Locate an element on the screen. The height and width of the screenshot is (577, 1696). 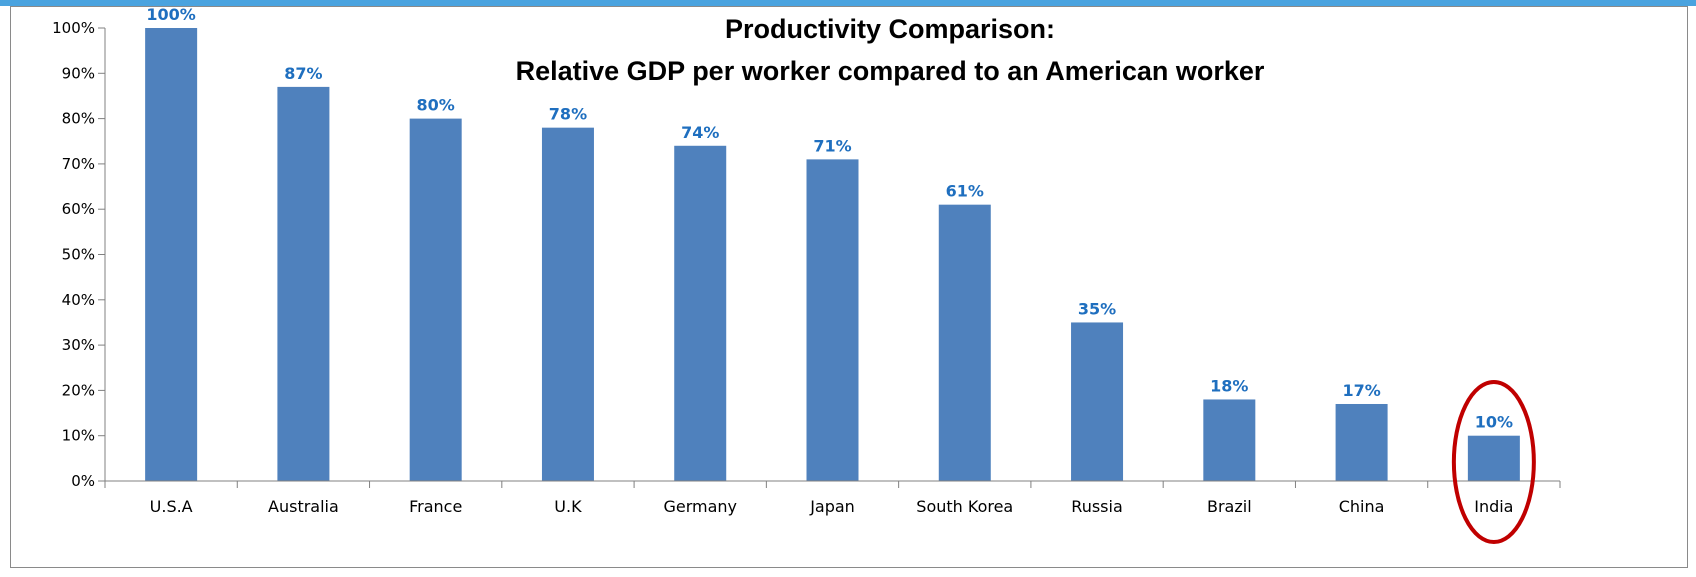
x-tick-label: South Korea is located at coordinates (964, 506).